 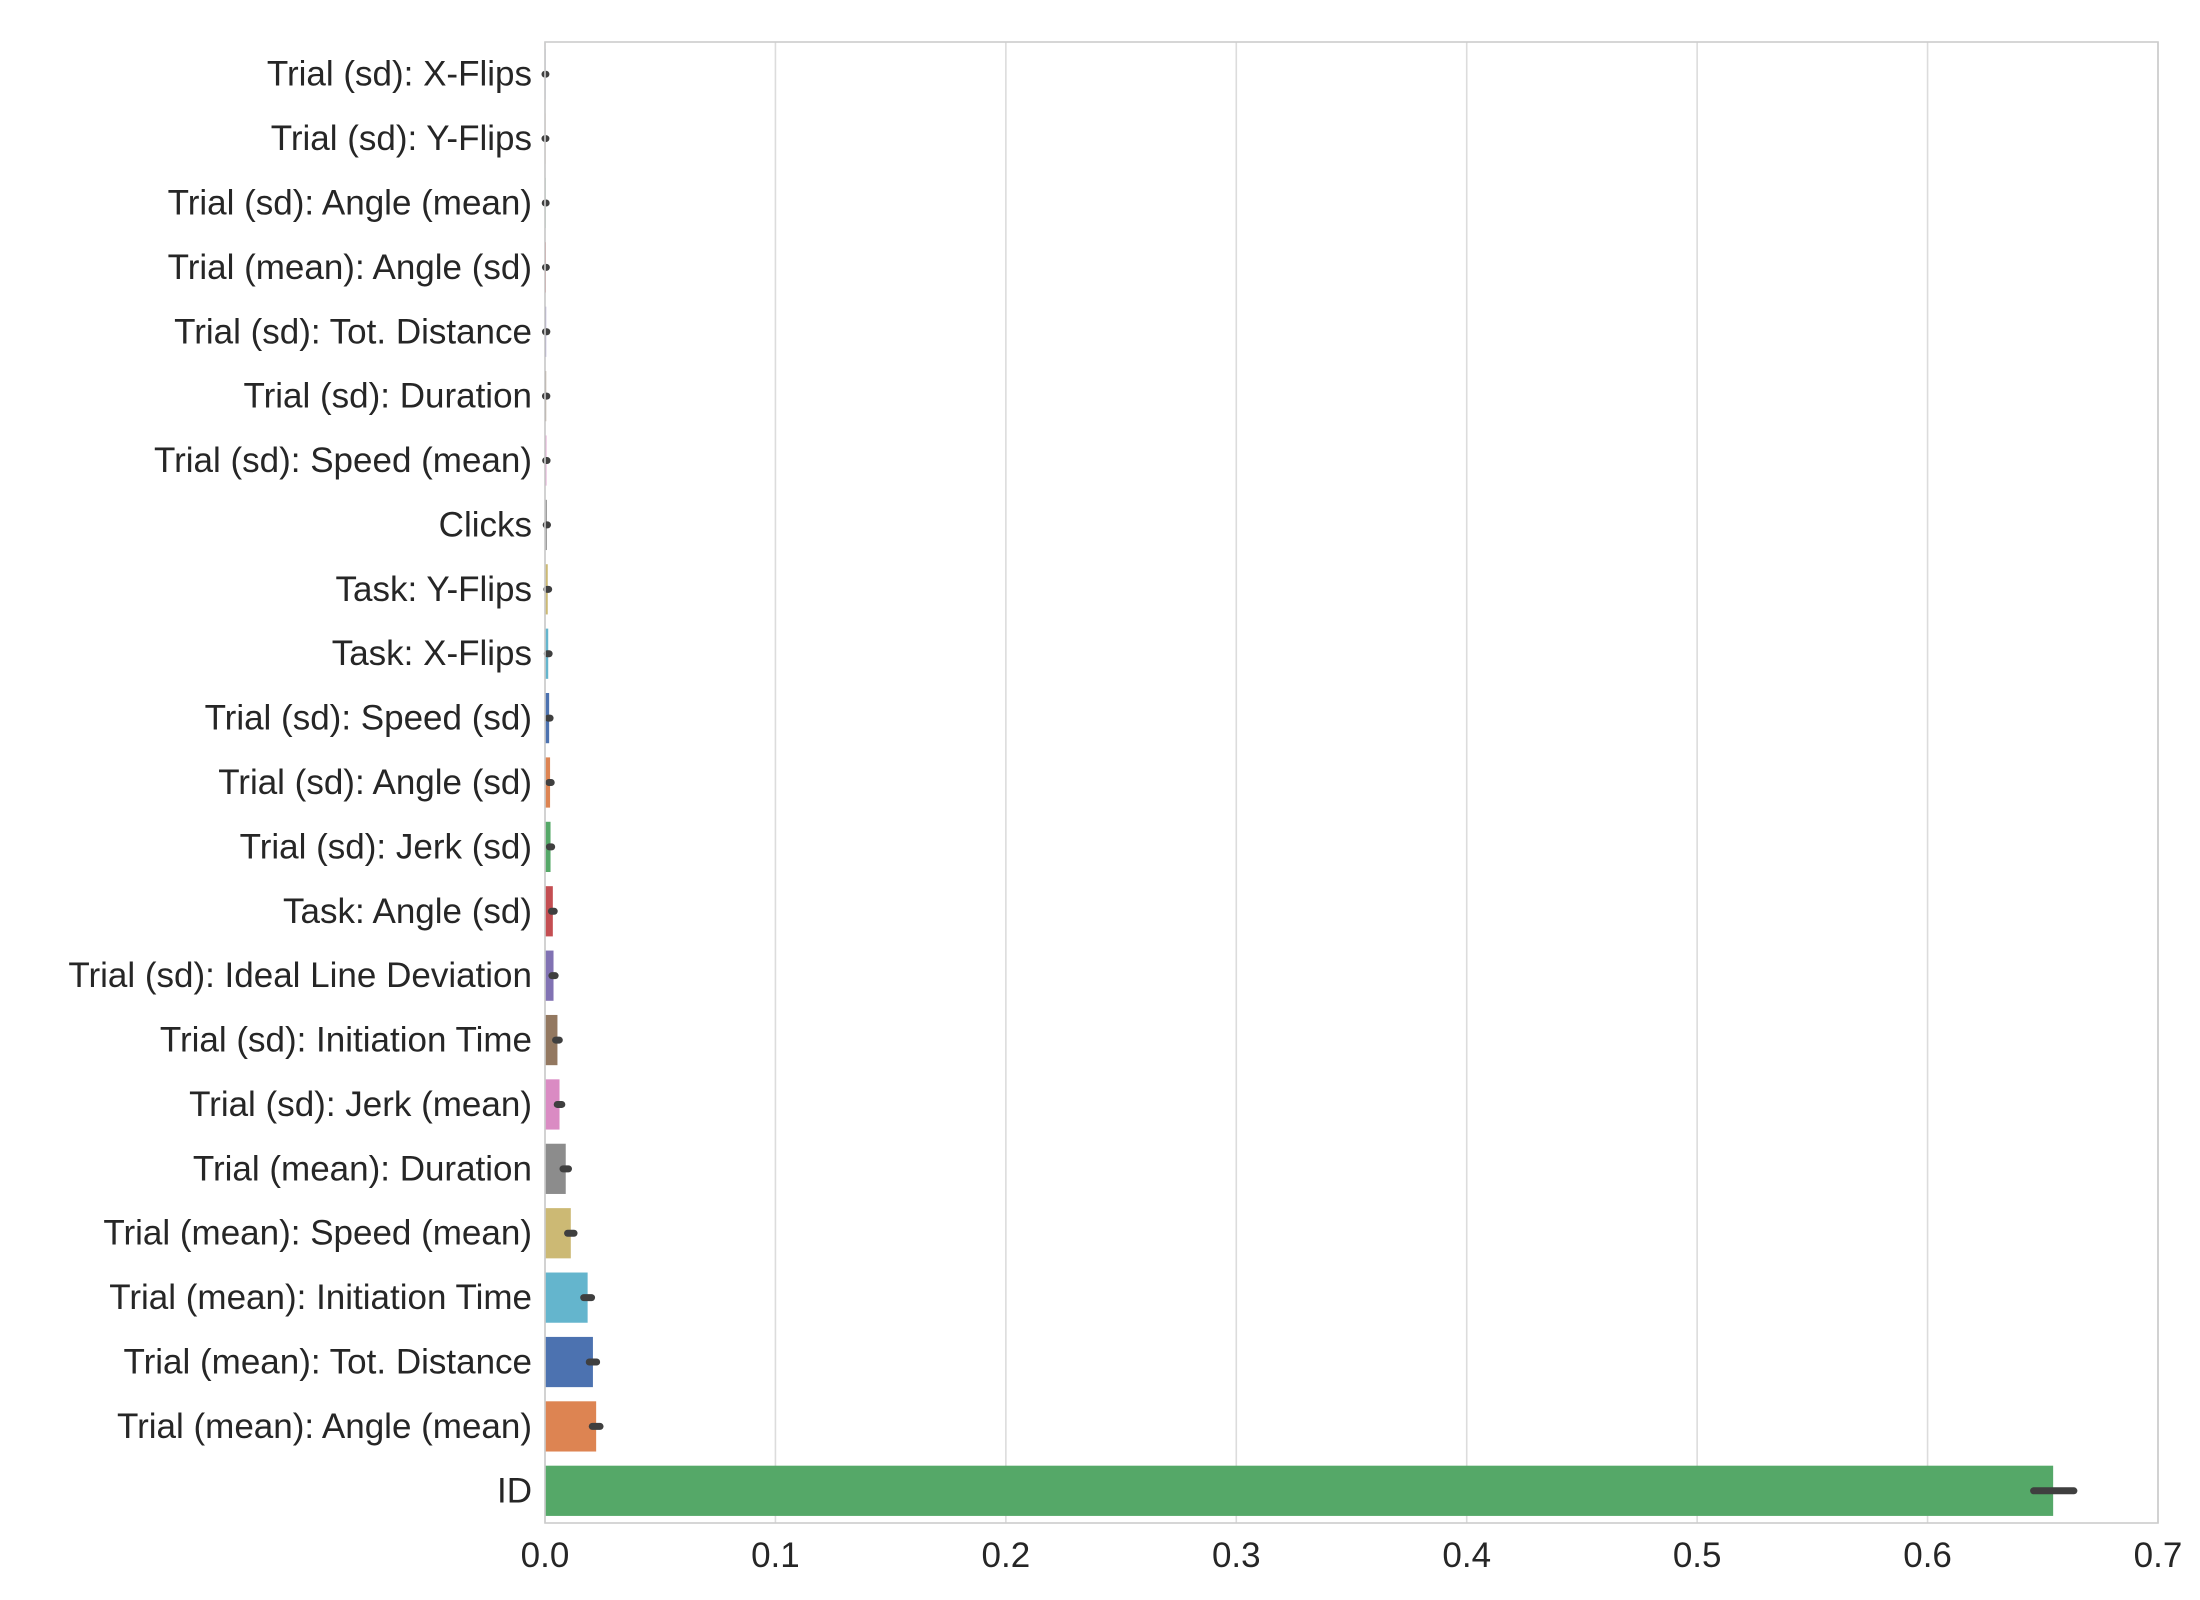 I want to click on category-label-7: Clicks, so click(x=485, y=524).